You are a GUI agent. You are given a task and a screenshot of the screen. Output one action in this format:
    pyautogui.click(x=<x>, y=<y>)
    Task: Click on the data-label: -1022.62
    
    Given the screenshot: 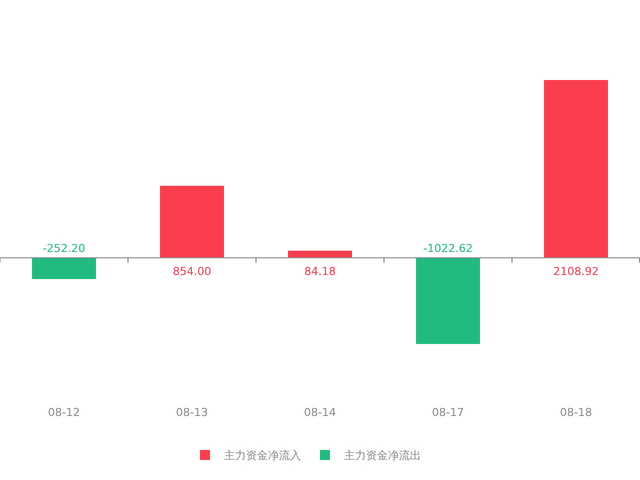 What is the action you would take?
    pyautogui.click(x=448, y=248)
    